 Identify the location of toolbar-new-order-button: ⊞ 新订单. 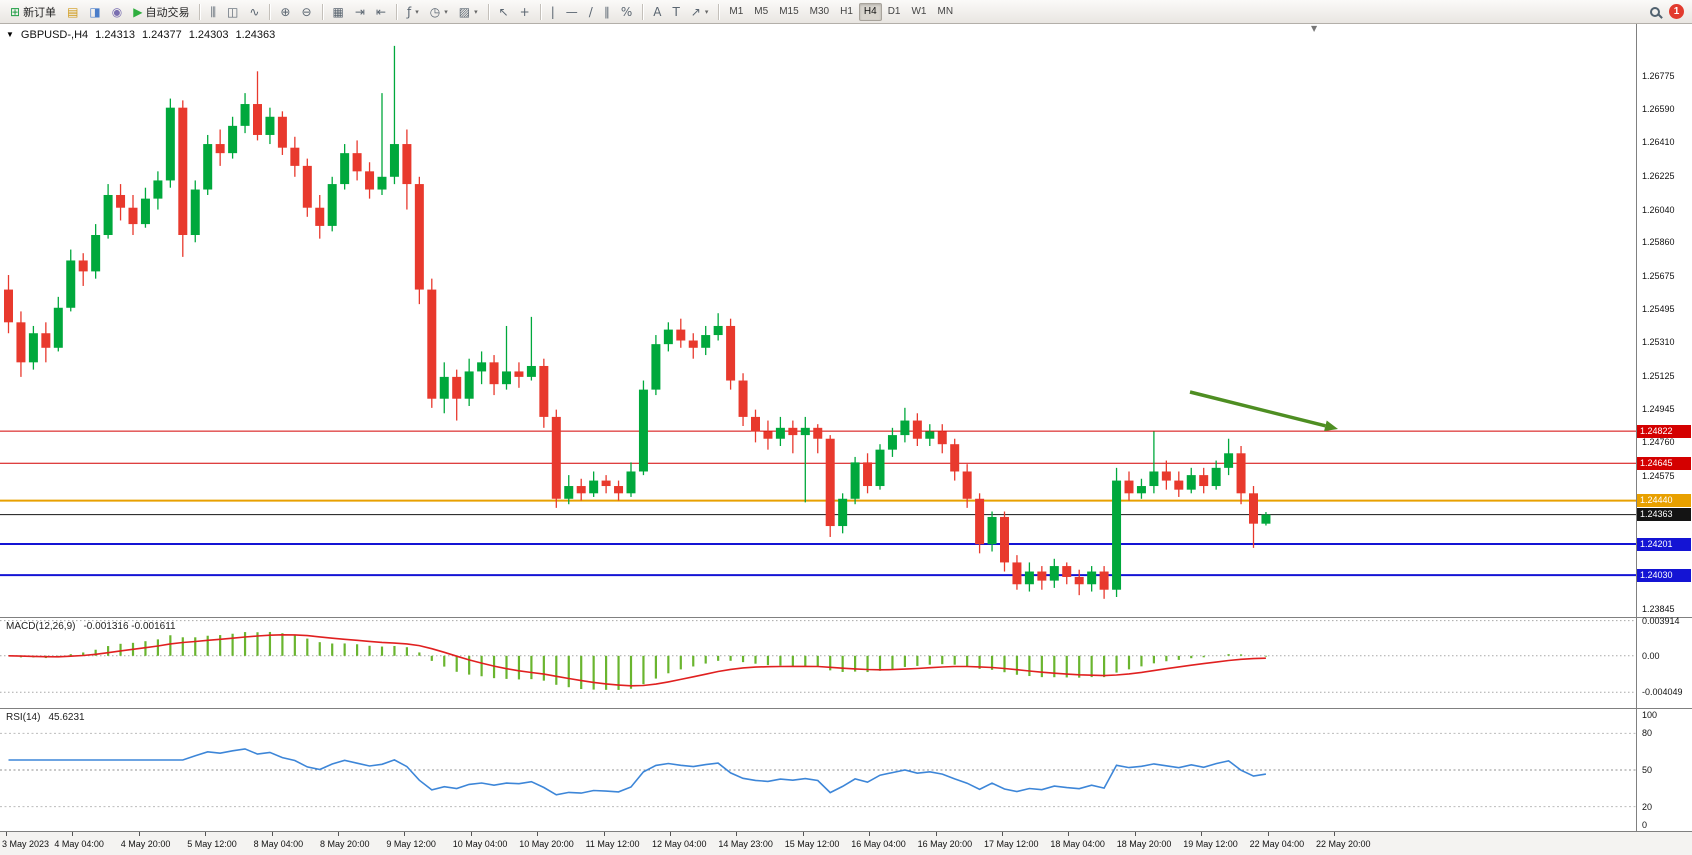
(33, 12).